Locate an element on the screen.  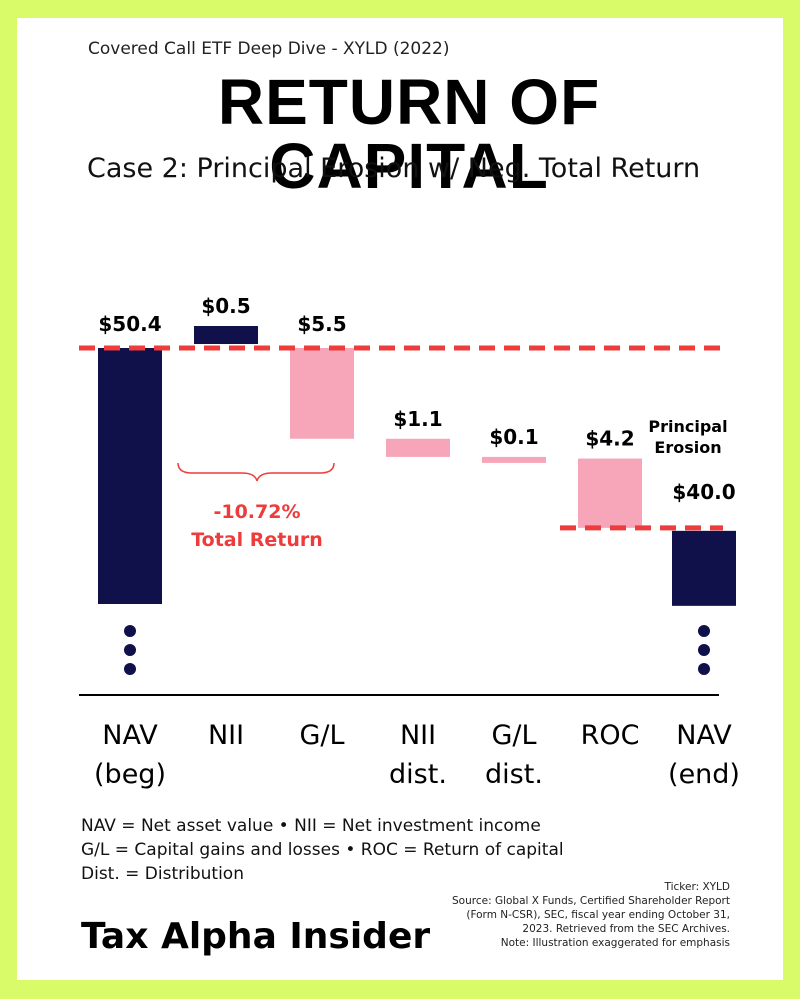
category-label: ROC is located at coordinates (610, 735).